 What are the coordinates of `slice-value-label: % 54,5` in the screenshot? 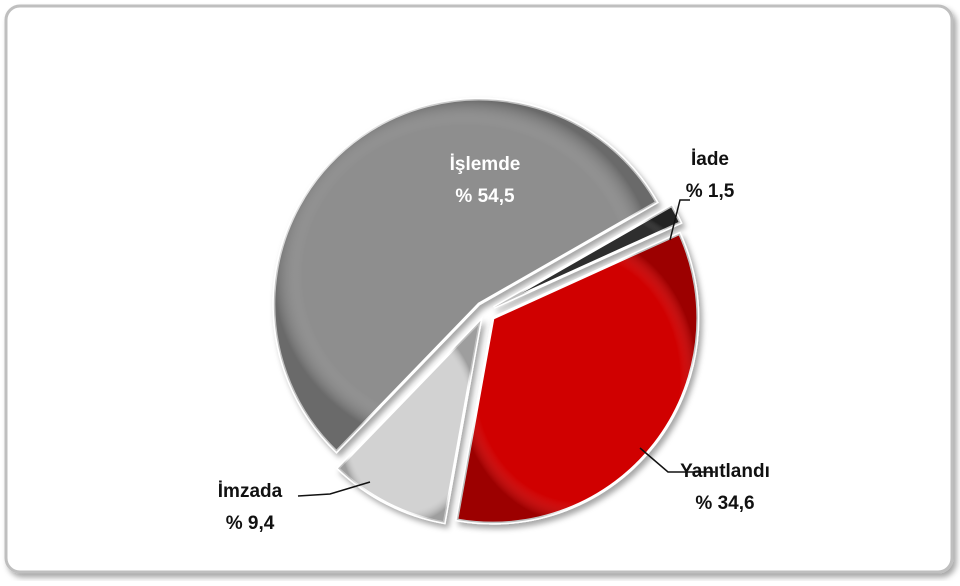 It's located at (485, 196).